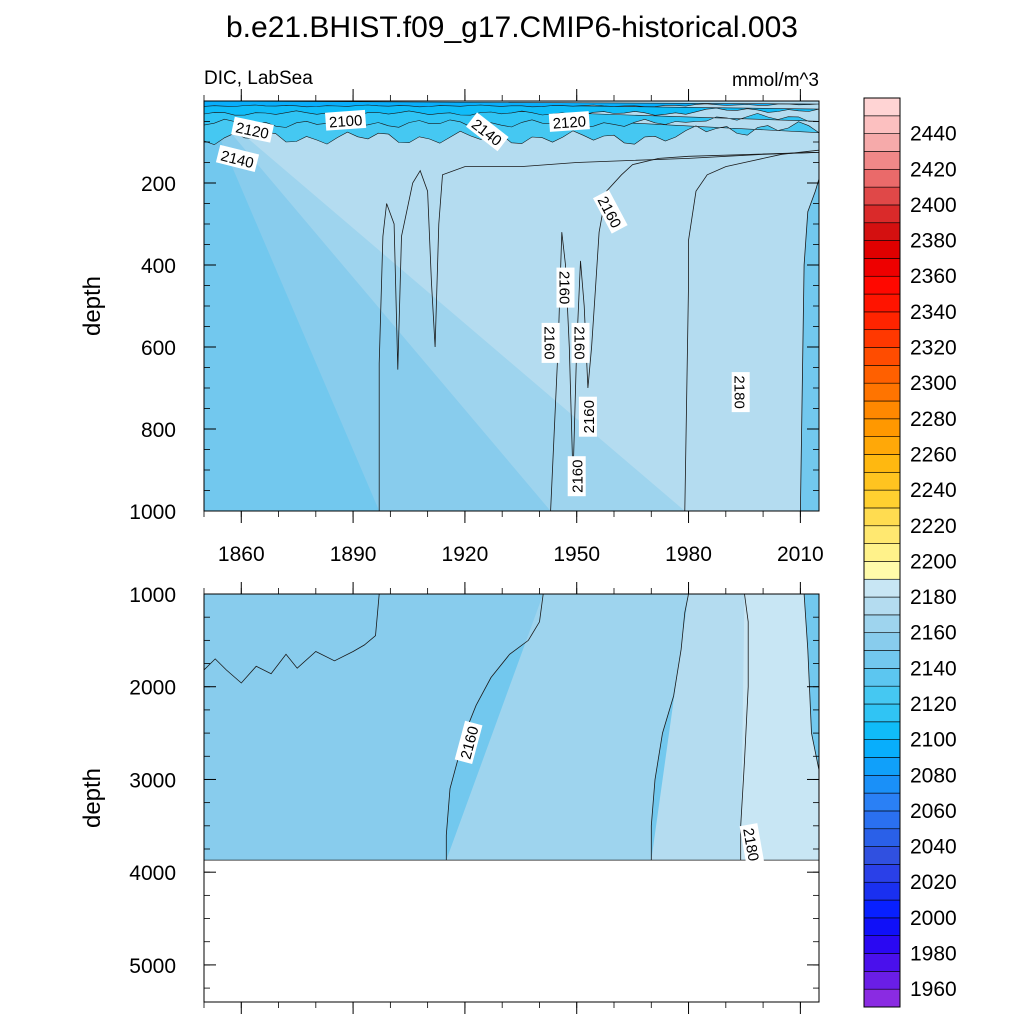 The width and height of the screenshot is (1024, 1024). Describe the element at coordinates (933, 561) in the screenshot. I see `colorbar-label: 2200` at that location.